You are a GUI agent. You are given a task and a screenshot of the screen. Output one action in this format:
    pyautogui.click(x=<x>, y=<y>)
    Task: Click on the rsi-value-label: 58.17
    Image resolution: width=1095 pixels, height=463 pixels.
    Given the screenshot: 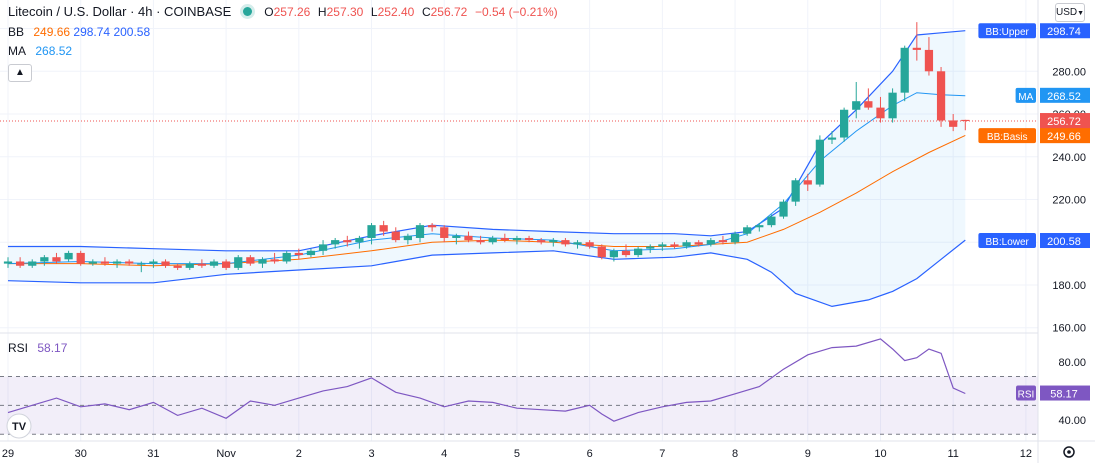 What is the action you would take?
    pyautogui.click(x=1064, y=395)
    